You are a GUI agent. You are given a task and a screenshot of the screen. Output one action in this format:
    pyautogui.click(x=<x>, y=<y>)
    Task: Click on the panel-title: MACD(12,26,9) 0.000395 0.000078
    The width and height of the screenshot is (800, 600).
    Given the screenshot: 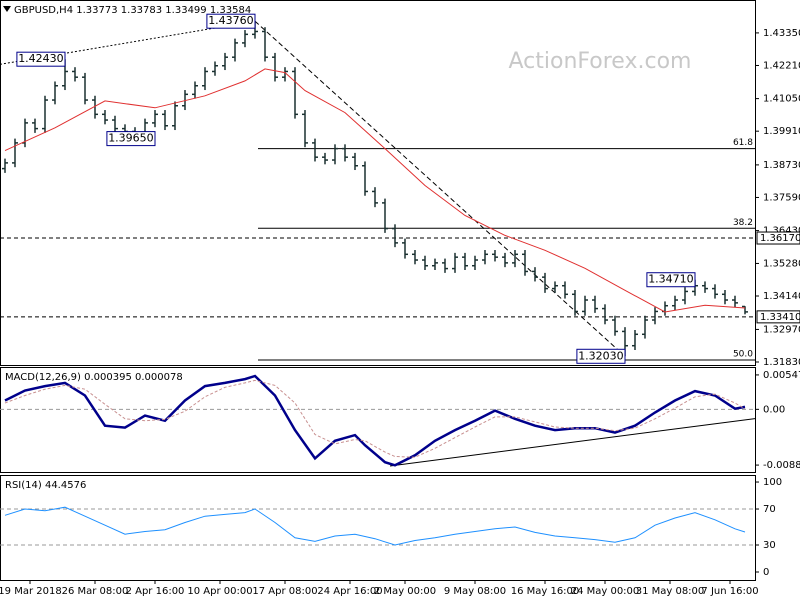 What is the action you would take?
    pyautogui.click(x=94, y=377)
    